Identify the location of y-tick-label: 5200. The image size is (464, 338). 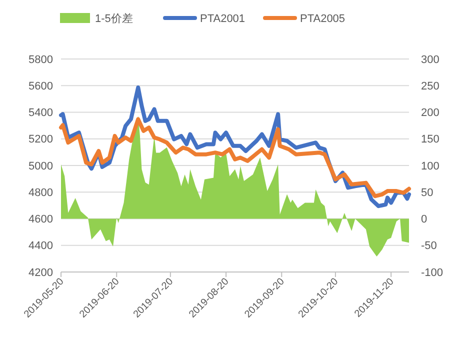
(40, 140).